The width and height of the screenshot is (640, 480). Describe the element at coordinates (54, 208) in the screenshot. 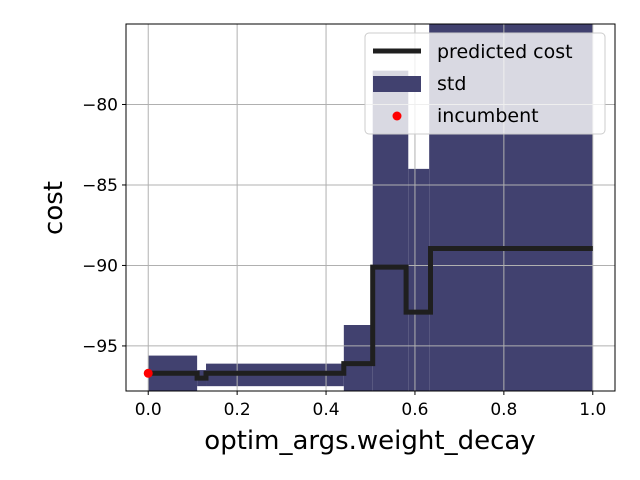

I see `y-axis-label: cost` at that location.